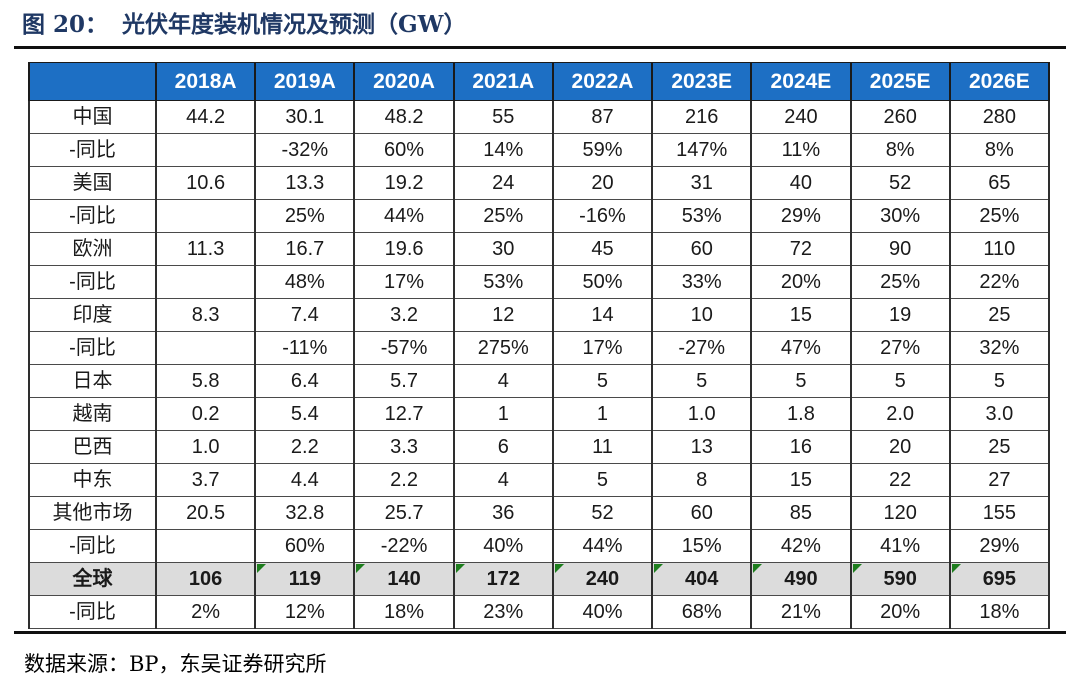  What do you see at coordinates (503, 315) in the screenshot?
I see `value-cell: 12` at bounding box center [503, 315].